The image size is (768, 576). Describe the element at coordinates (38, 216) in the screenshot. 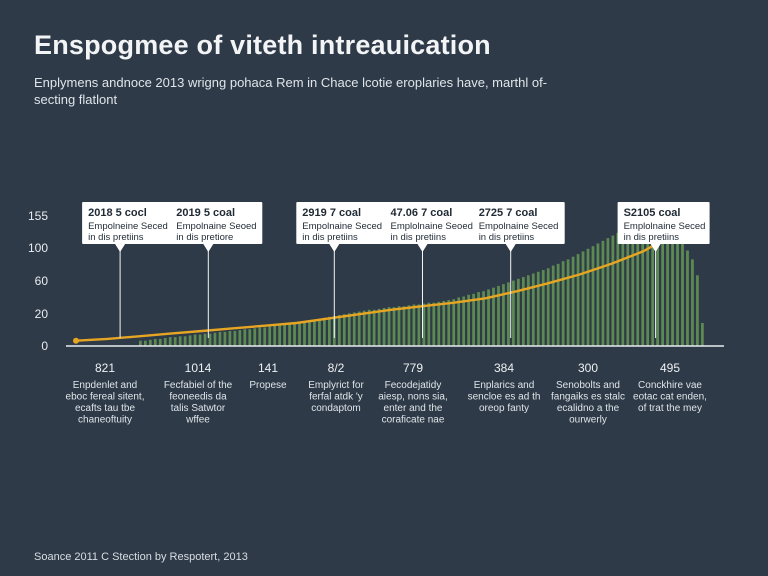

I see `y-tick-label: 155` at that location.